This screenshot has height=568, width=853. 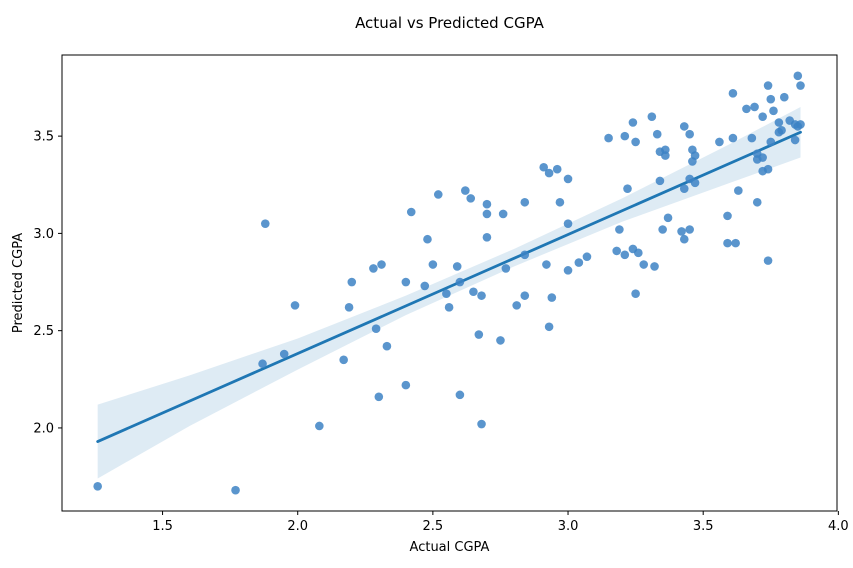 I want to click on x-tick-label: 2.5, so click(x=433, y=526).